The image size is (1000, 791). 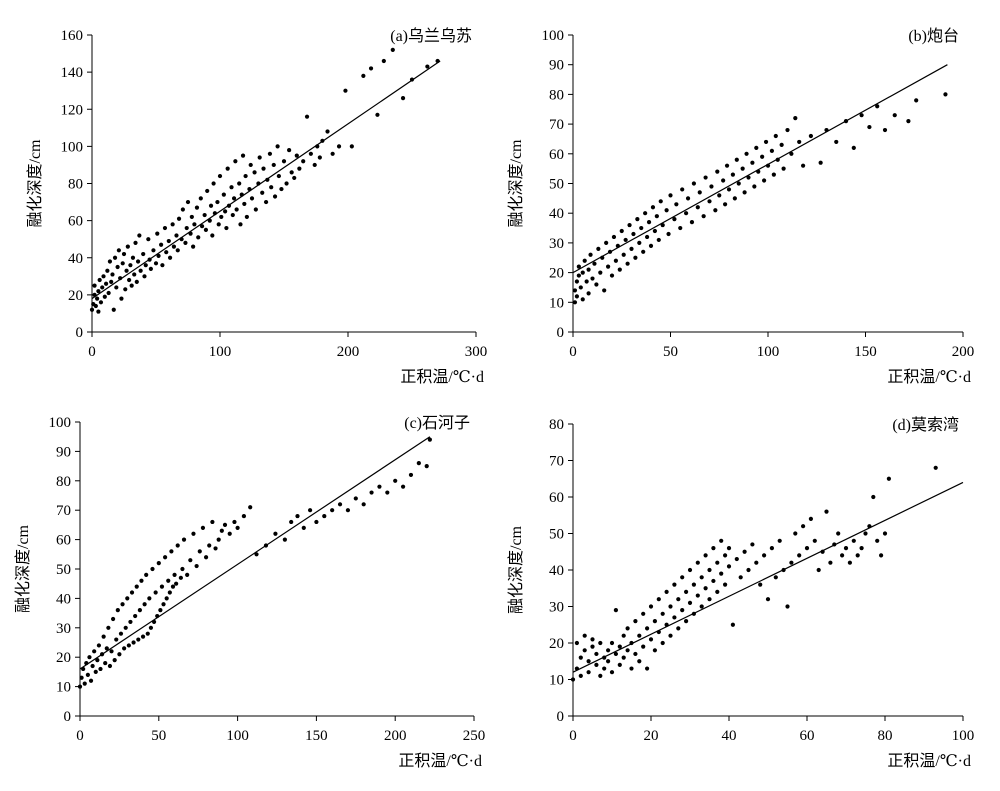 I want to click on y-tick-label: 80, so click(x=556, y=425).